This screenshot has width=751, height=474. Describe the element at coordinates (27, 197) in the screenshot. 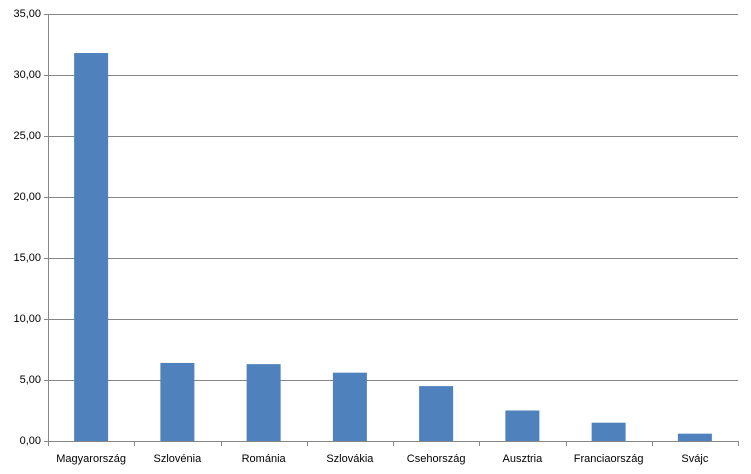

I see `y-tick-label: 20,00` at that location.